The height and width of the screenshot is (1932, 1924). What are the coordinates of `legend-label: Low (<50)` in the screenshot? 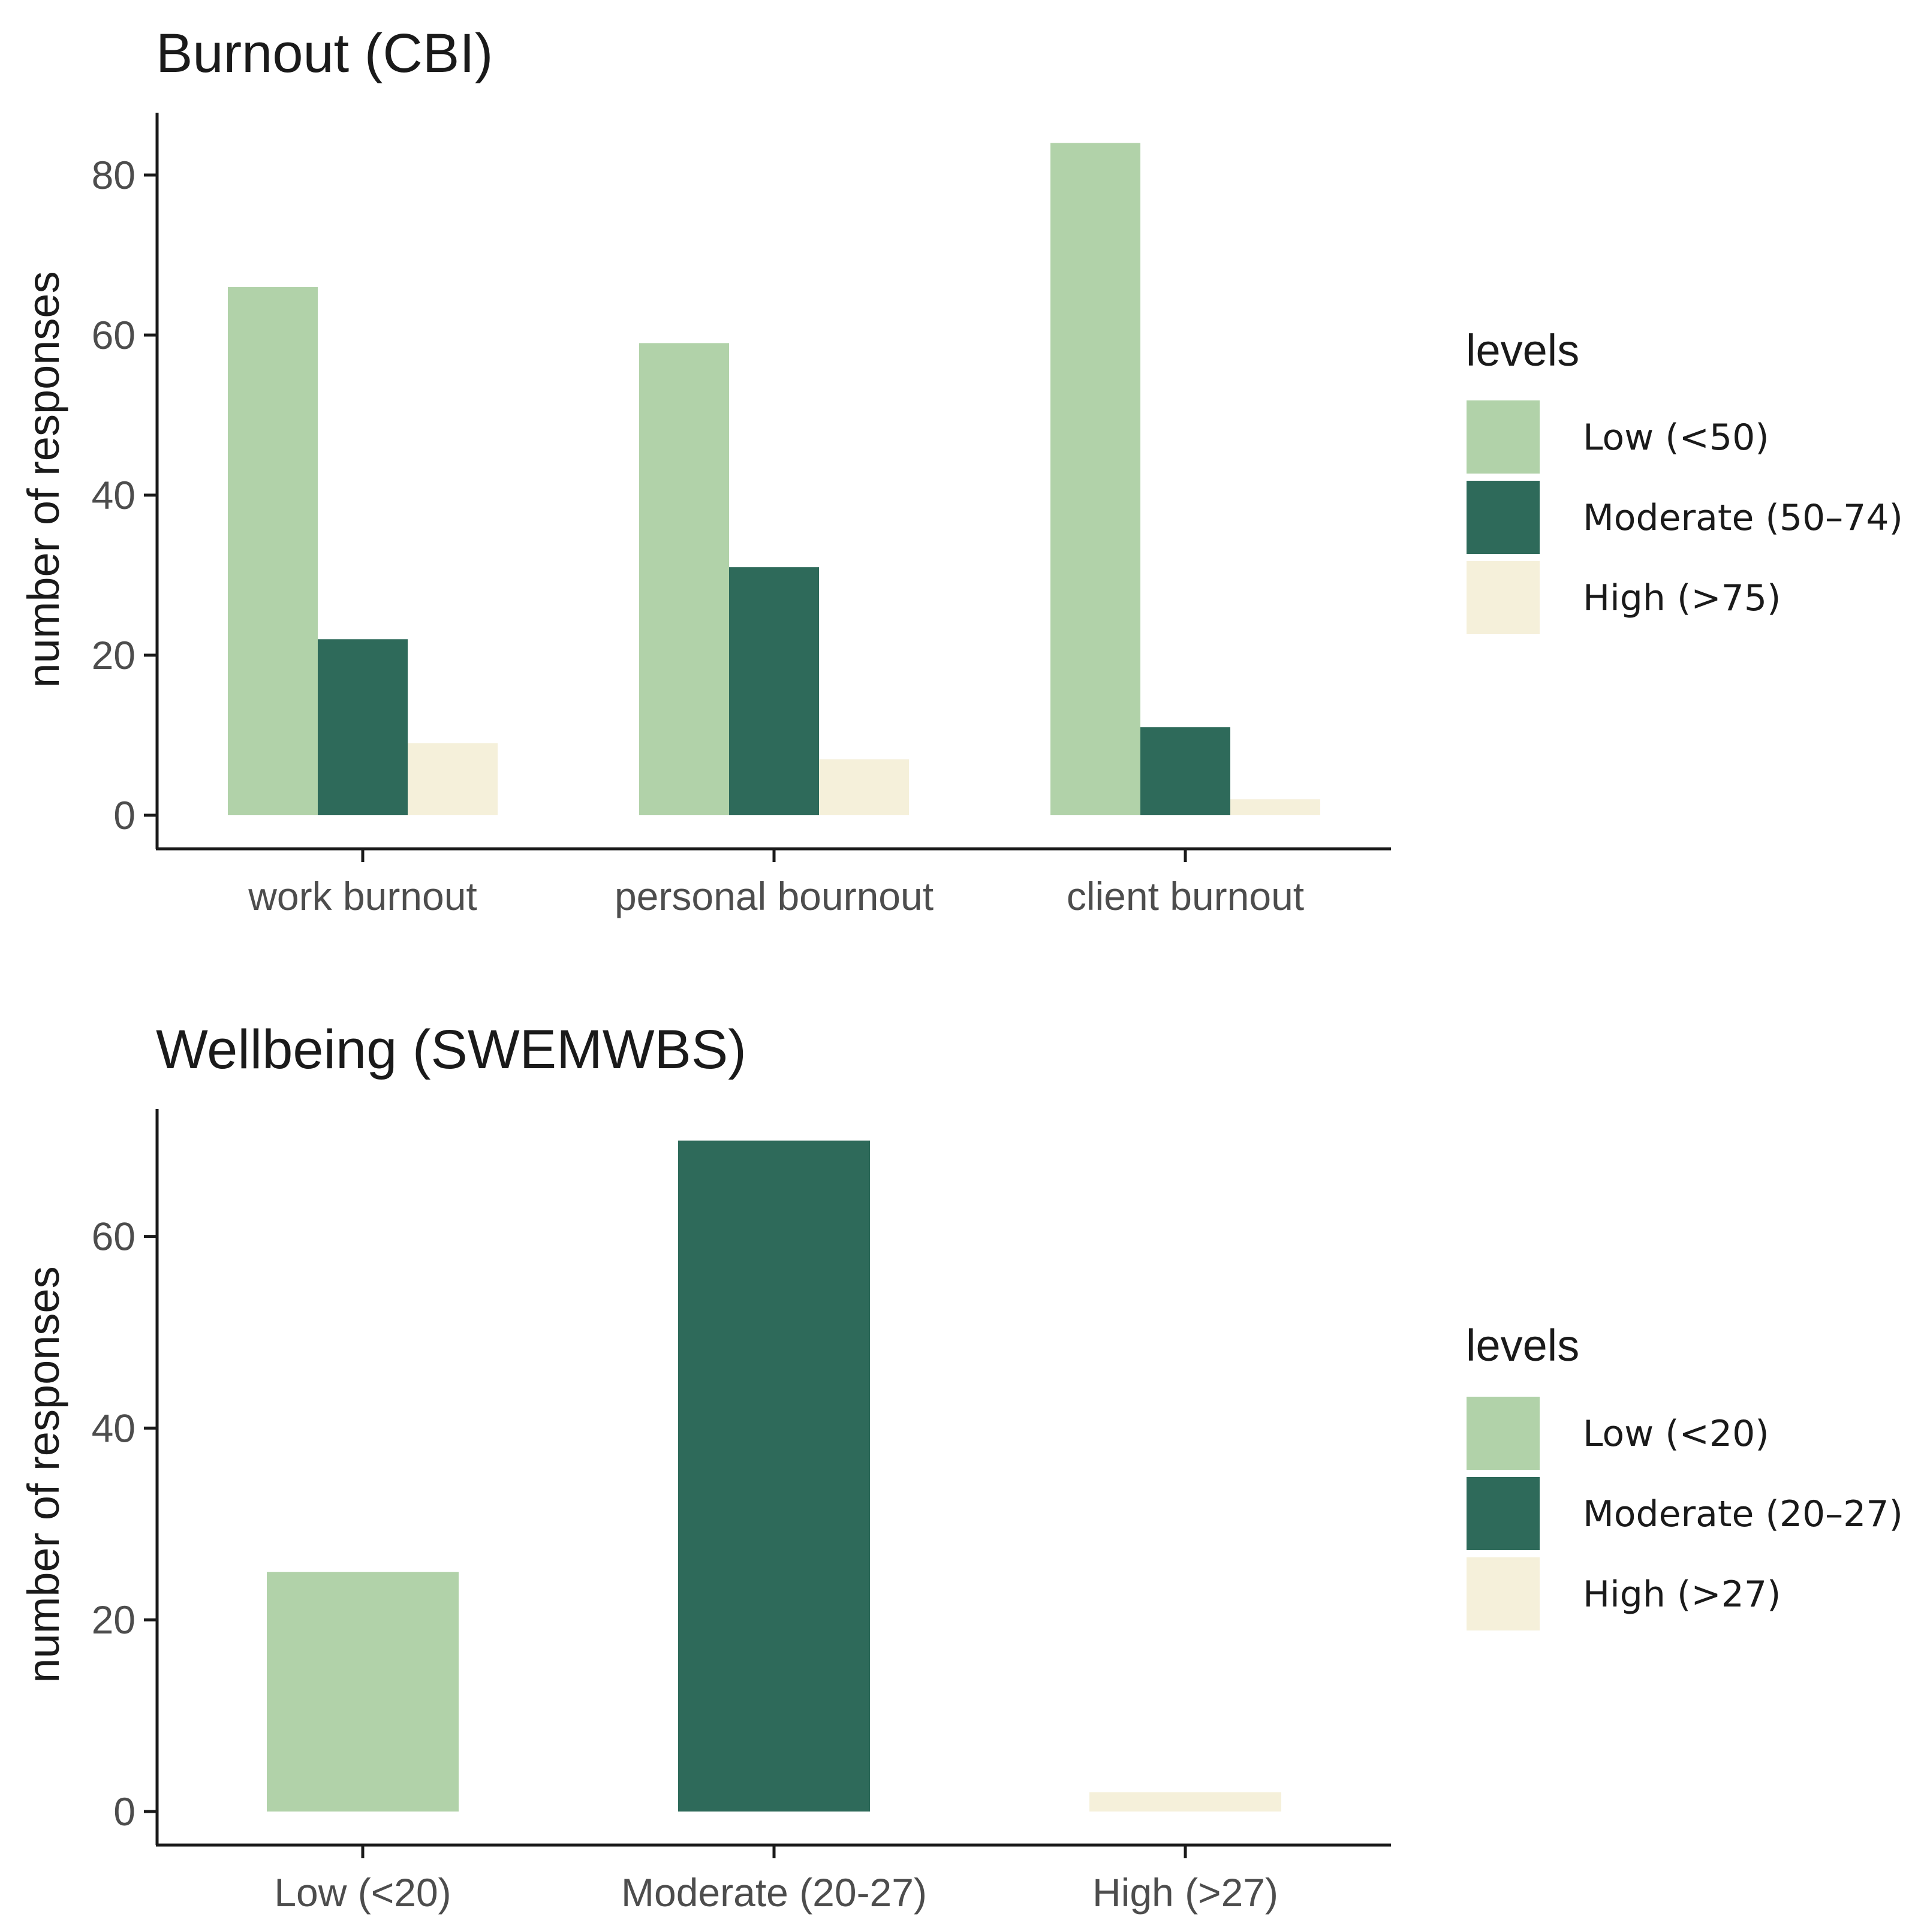 It's located at (1676, 438).